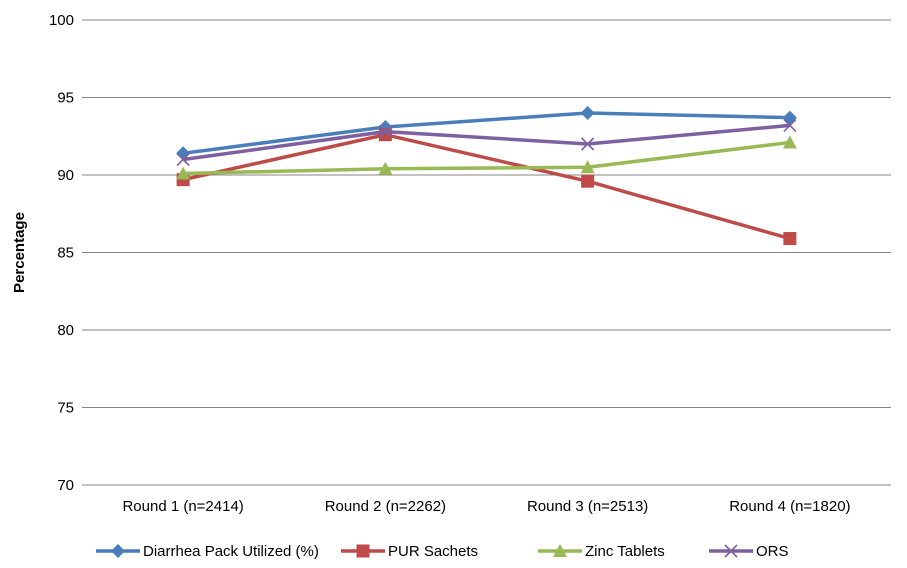 The image size is (907, 568). What do you see at coordinates (749, 551) in the screenshot?
I see `legend-item: ORS` at bounding box center [749, 551].